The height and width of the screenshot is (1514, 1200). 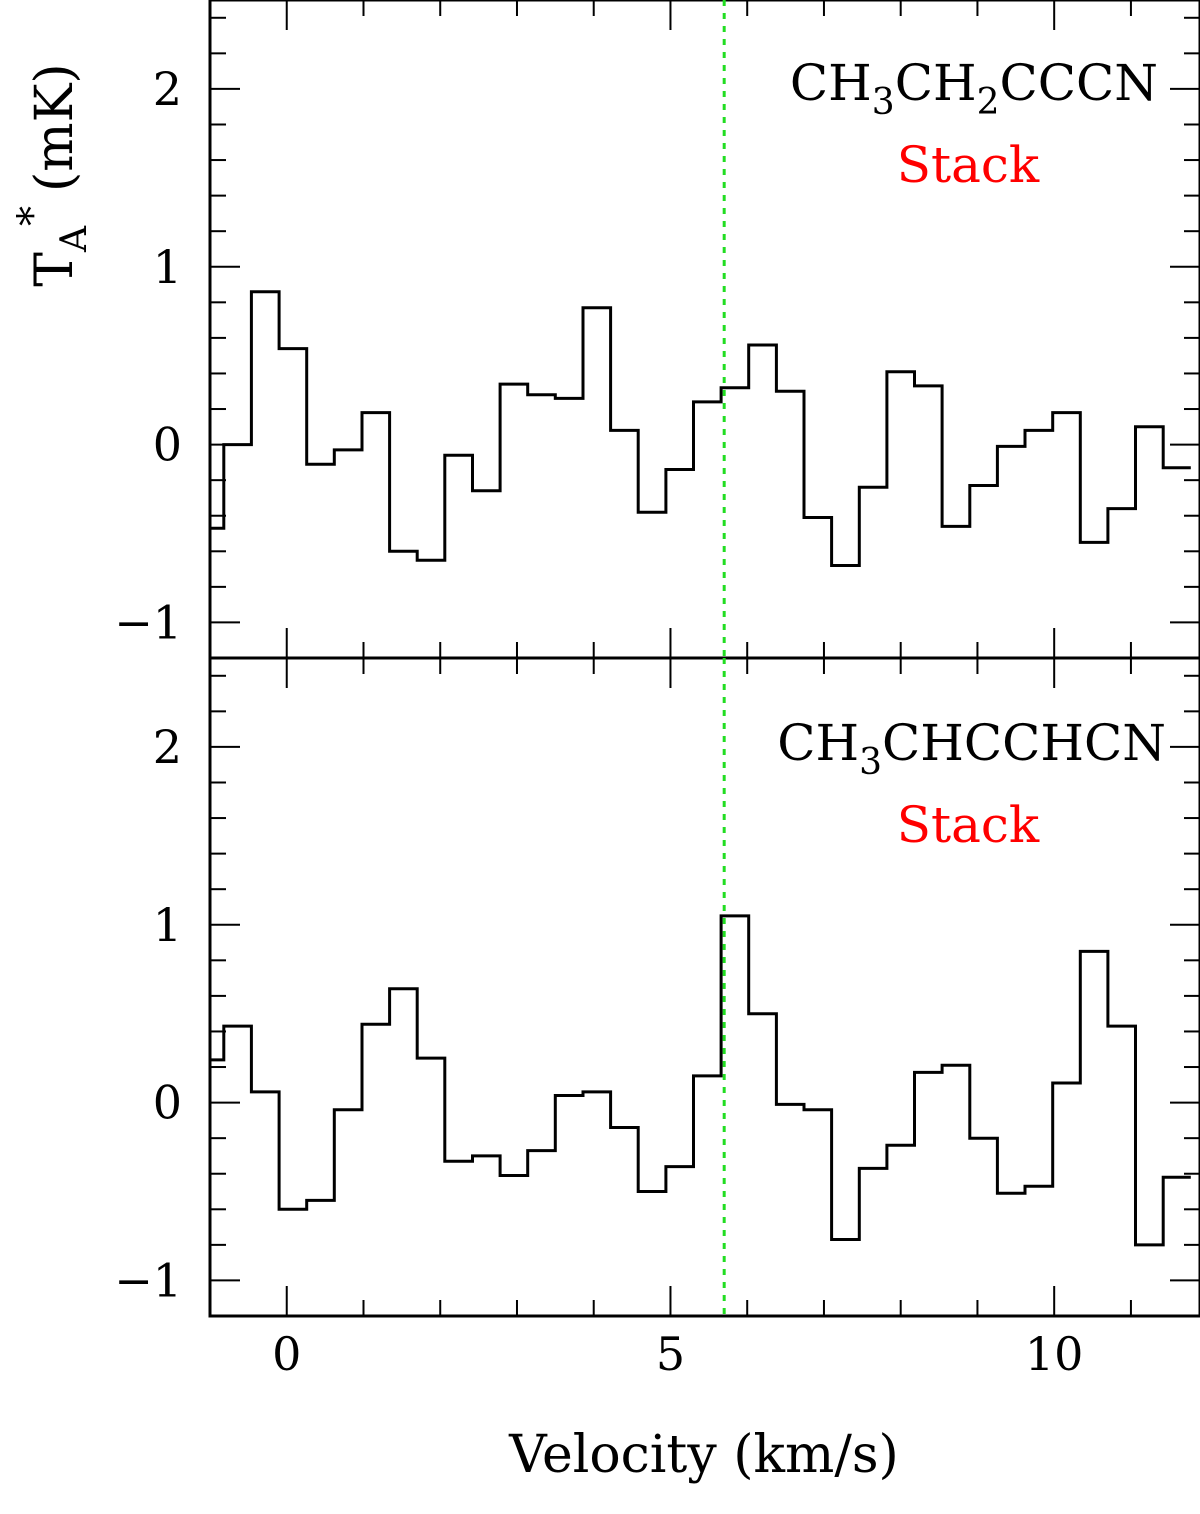 I want to click on top-stack-label: Stack, so click(x=968, y=165).